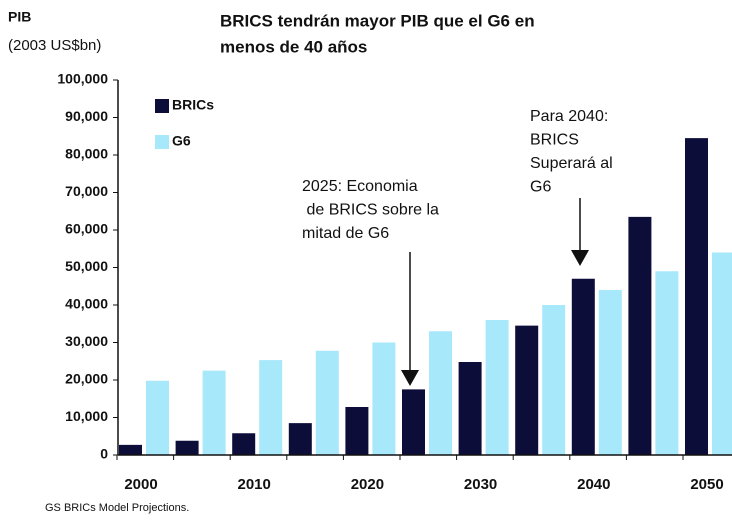 This screenshot has width=732, height=521. Describe the element at coordinates (54, 45) in the screenshot. I see `y-axis-label: (2003 US$bn)` at that location.